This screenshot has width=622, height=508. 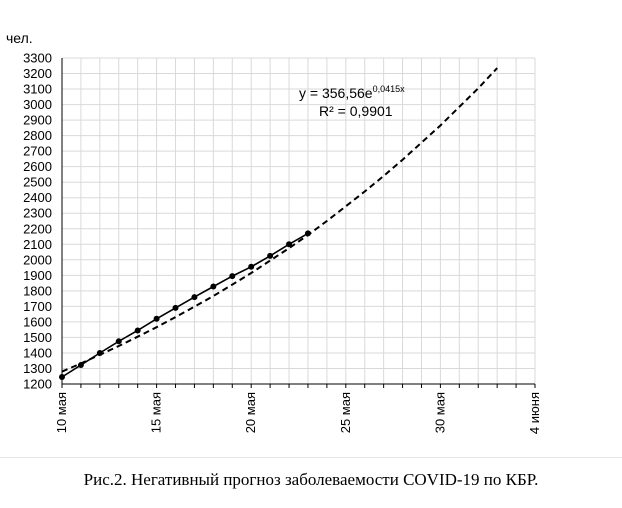 I want to click on x-tick-label: 30 мая, so click(x=439, y=412).